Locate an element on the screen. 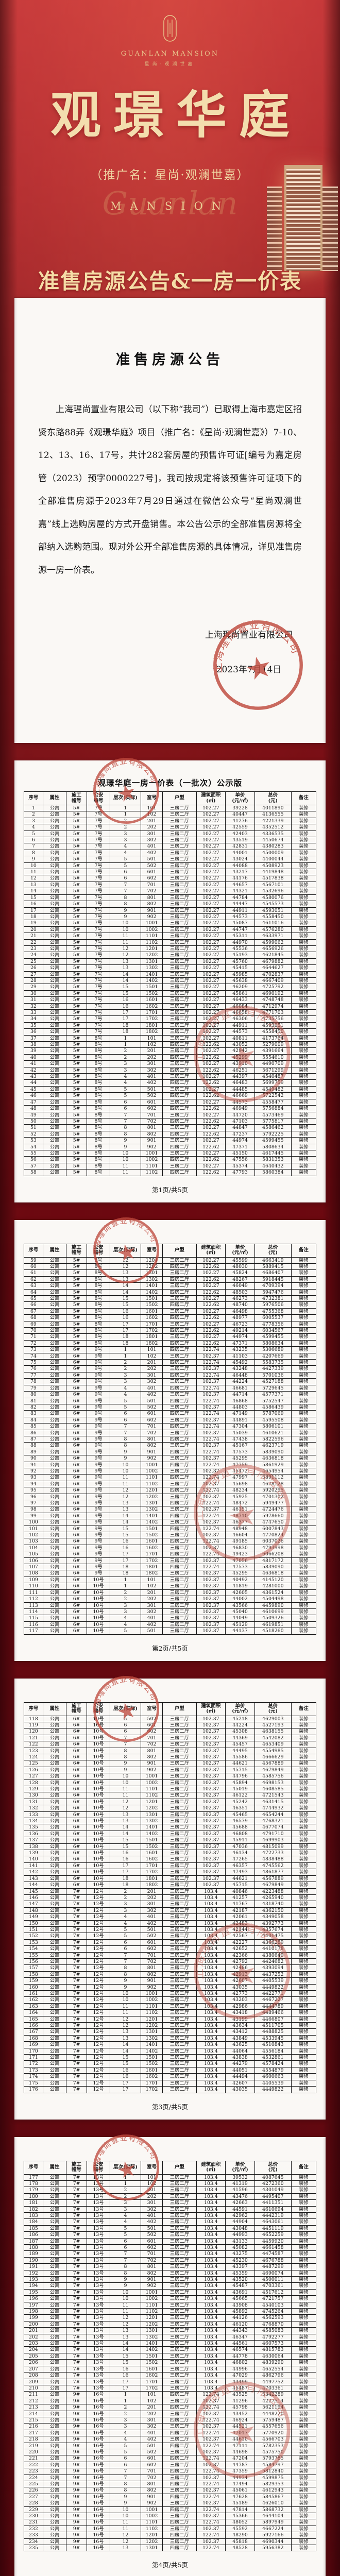 This screenshot has height=2576, width=340. cell: 4661458 is located at coordinates (273, 2247).